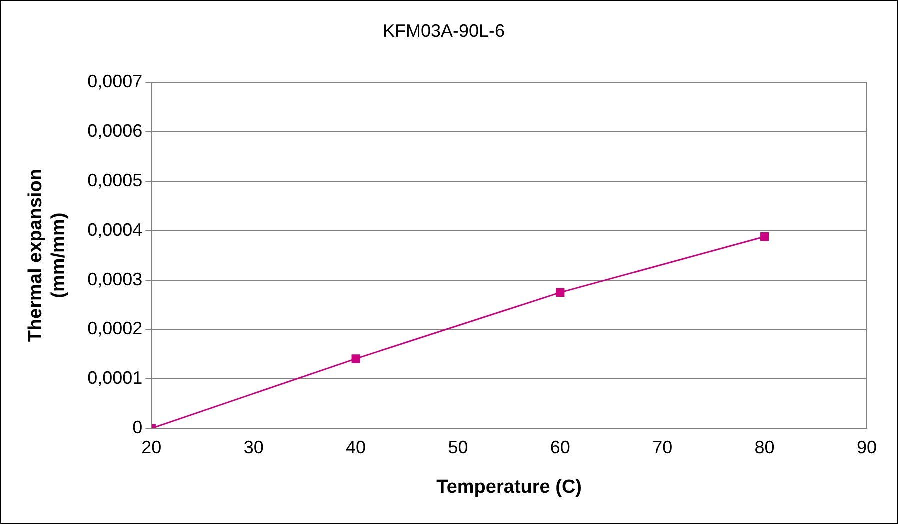 This screenshot has width=898, height=524. What do you see at coordinates (115, 378) in the screenshot?
I see `y-tick-label: 0,0001` at bounding box center [115, 378].